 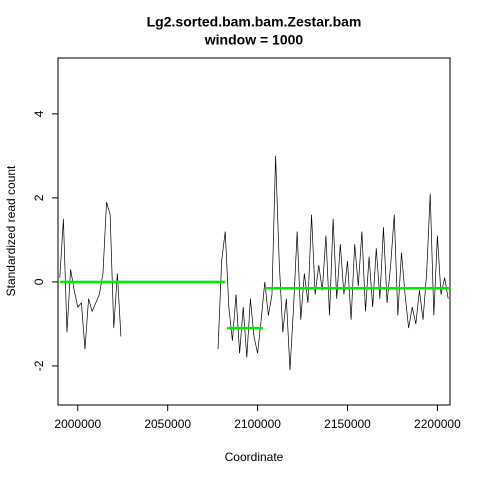 I want to click on x-tick-label: 2200000, so click(x=437, y=424).